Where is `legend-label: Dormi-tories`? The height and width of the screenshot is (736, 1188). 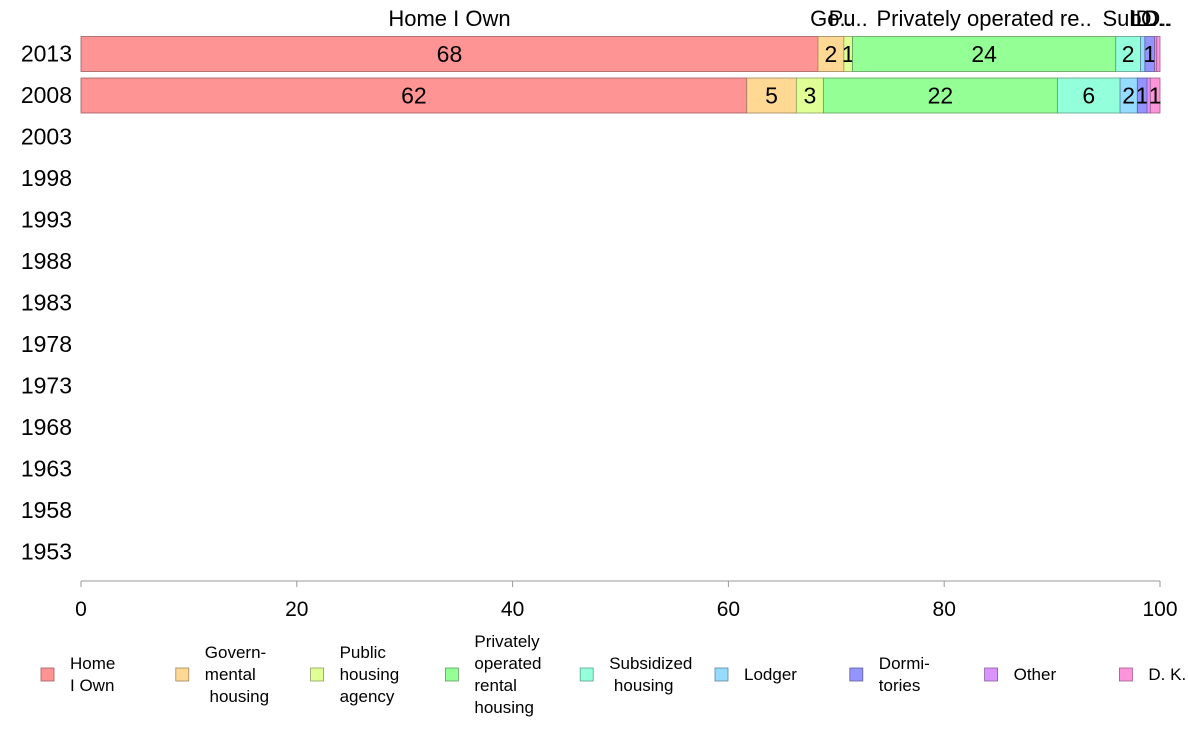 legend-label: Dormi-tories is located at coordinates (904, 674).